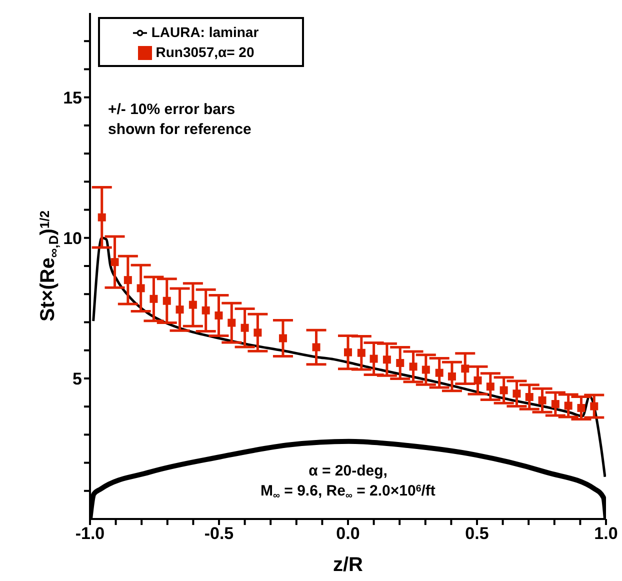 This screenshot has height=581, width=622. What do you see at coordinates (205, 32) in the screenshot?
I see `legend-label: LAURA: laminar` at bounding box center [205, 32].